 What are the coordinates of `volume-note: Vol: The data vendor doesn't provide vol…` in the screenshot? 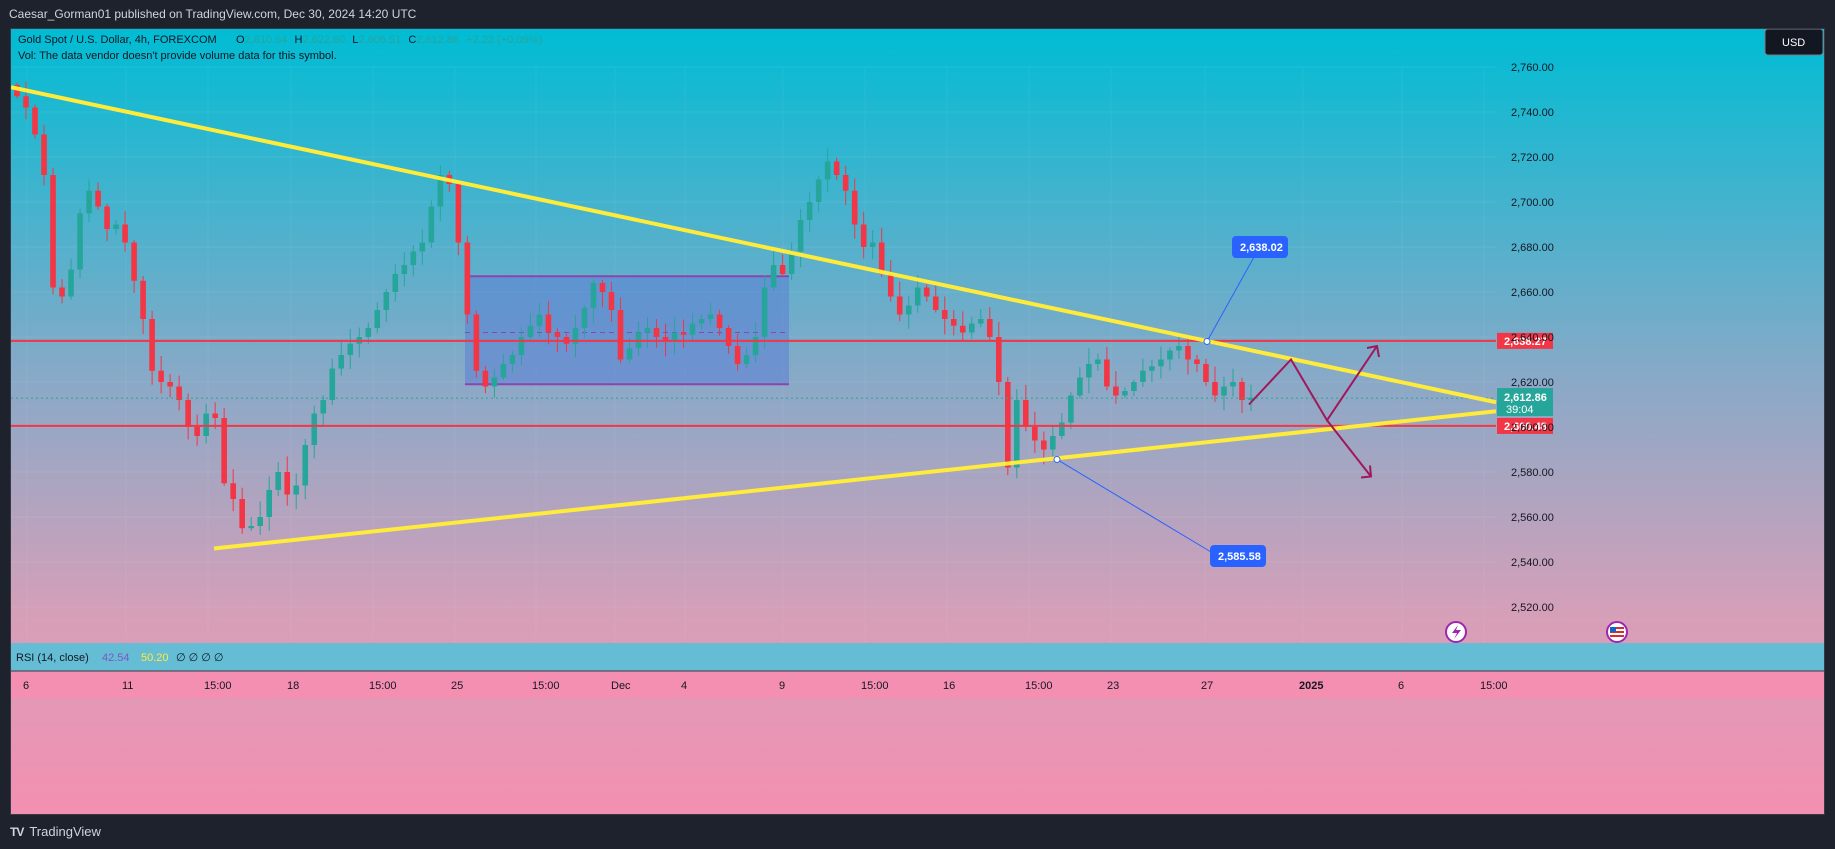 It's located at (177, 56).